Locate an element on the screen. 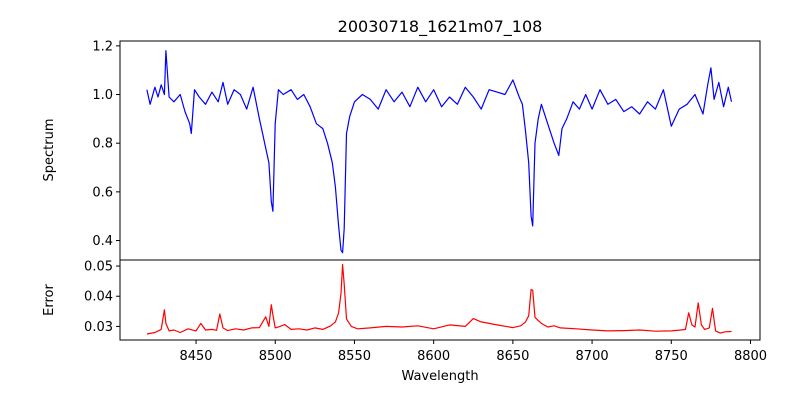 The width and height of the screenshot is (800, 400). error-x-tick-label: 8650 is located at coordinates (512, 356).